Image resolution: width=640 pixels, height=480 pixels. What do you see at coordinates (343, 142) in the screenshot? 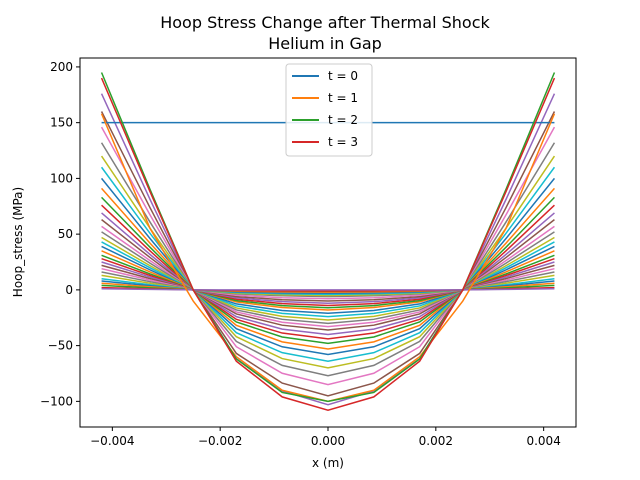
I see `legend-label: t = 3` at bounding box center [343, 142].